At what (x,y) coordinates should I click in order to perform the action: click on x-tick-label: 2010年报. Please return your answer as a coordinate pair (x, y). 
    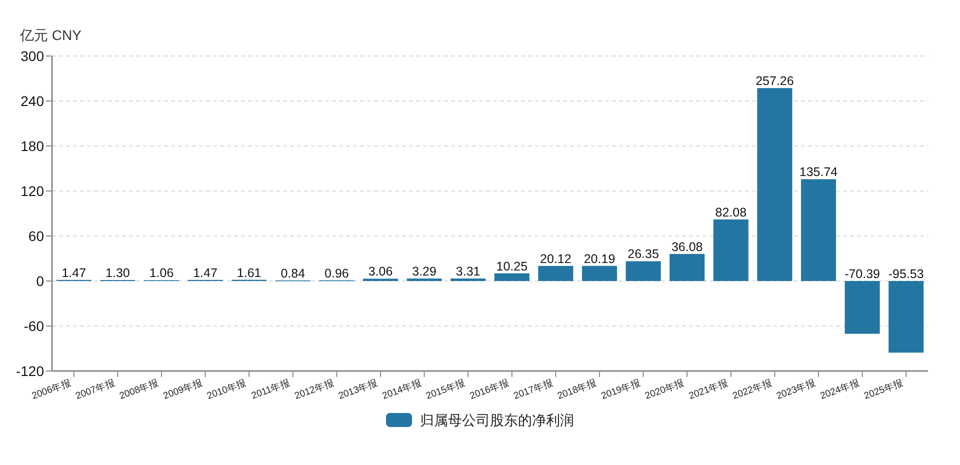
    Looking at the image, I should click on (226, 389).